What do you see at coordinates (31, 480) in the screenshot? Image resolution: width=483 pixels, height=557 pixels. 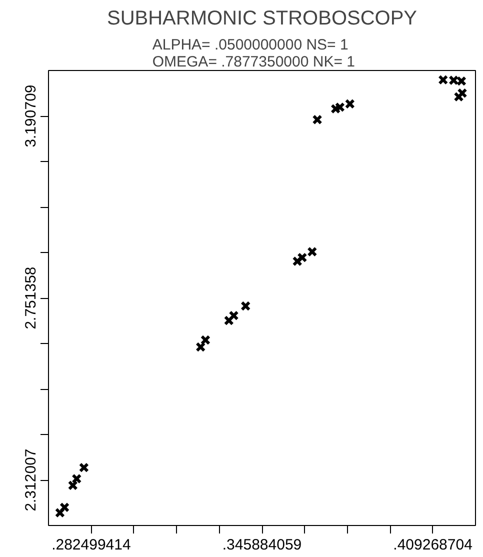 I see `y-tick-label: 2.312007` at bounding box center [31, 480].